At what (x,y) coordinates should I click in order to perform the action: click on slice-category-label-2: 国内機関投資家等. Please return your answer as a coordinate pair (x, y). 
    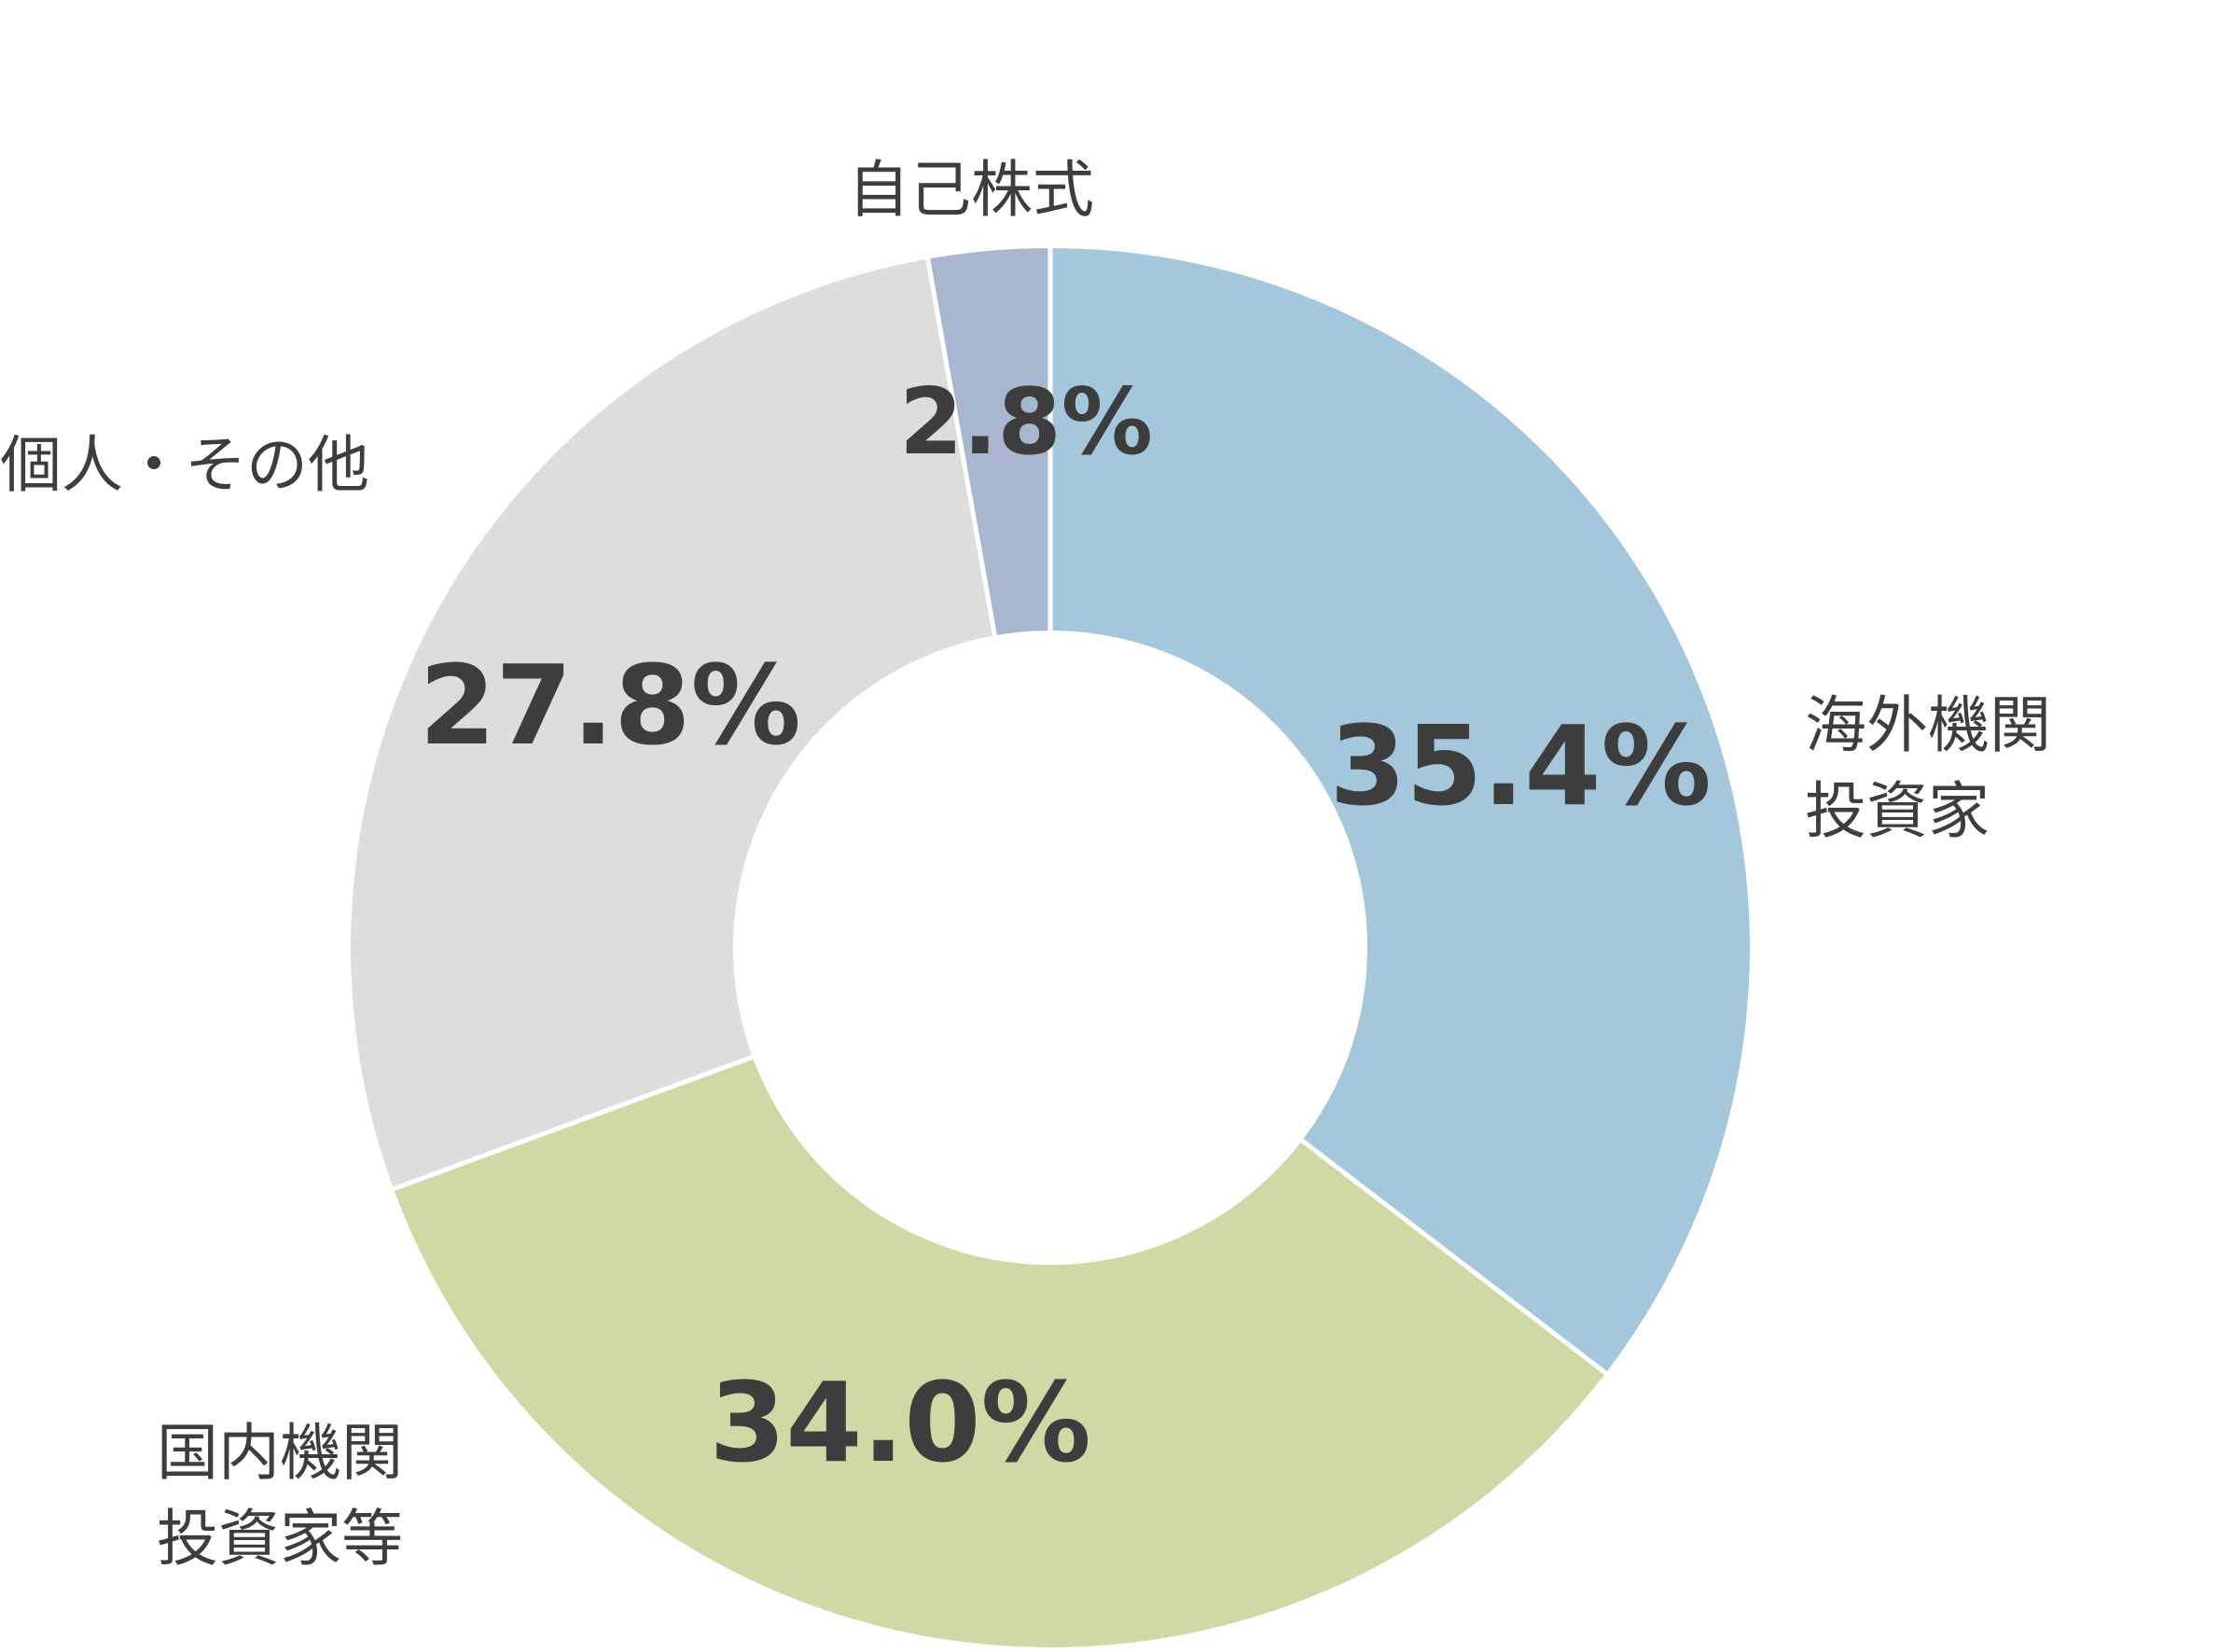
    Looking at the image, I should click on (280, 1496).